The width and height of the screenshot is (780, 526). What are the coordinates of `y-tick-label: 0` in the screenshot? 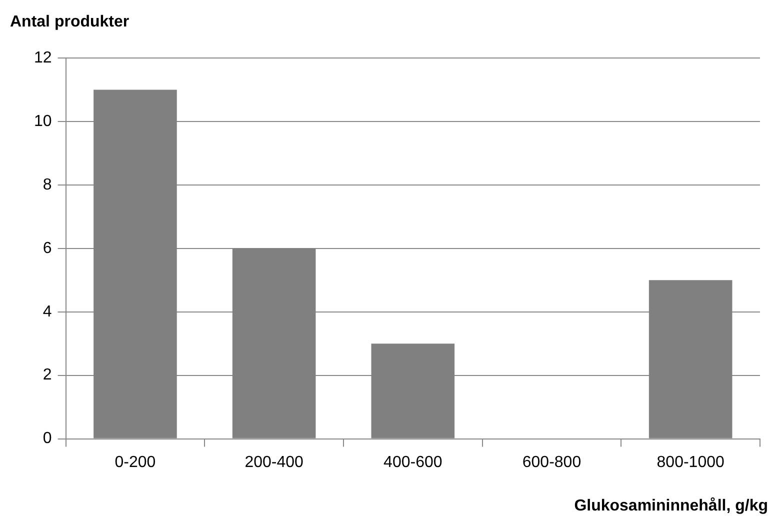 It's located at (47, 439).